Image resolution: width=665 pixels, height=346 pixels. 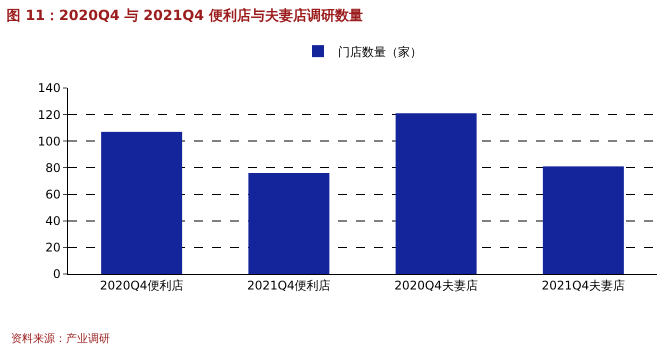 What do you see at coordinates (60, 338) in the screenshot?
I see `text: 资料来源：产业调研` at bounding box center [60, 338].